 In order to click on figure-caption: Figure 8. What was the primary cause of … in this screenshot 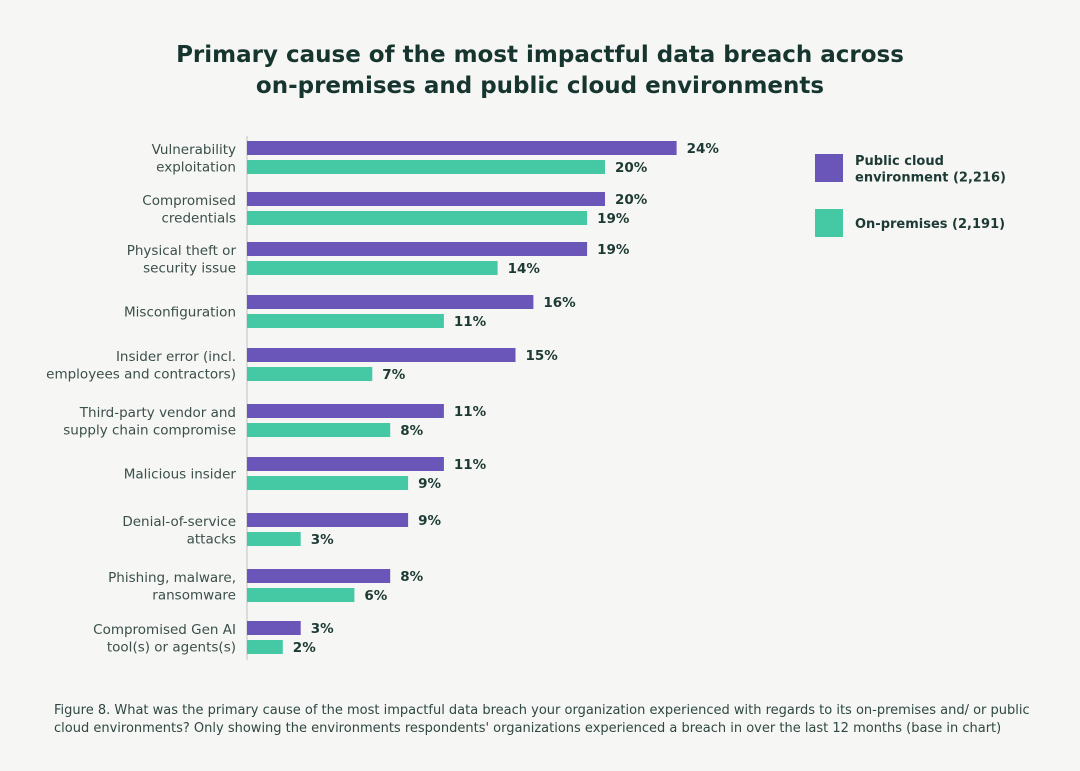, I will do `click(542, 719)`.